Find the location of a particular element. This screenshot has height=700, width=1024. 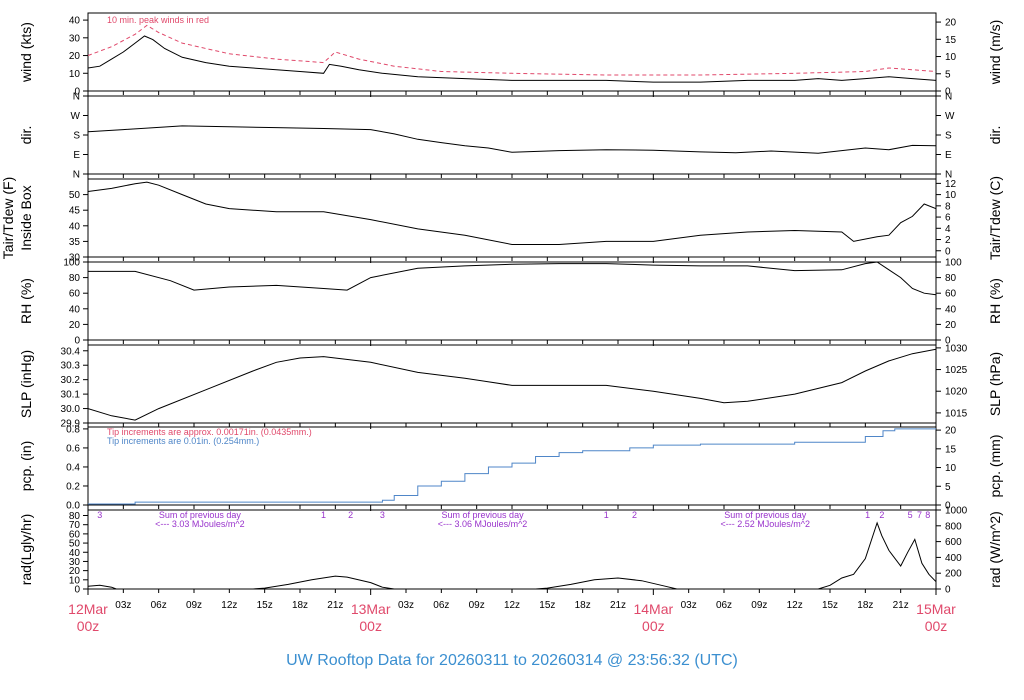

rh-right-axis-label: RH (%) is located at coordinates (995, 301).